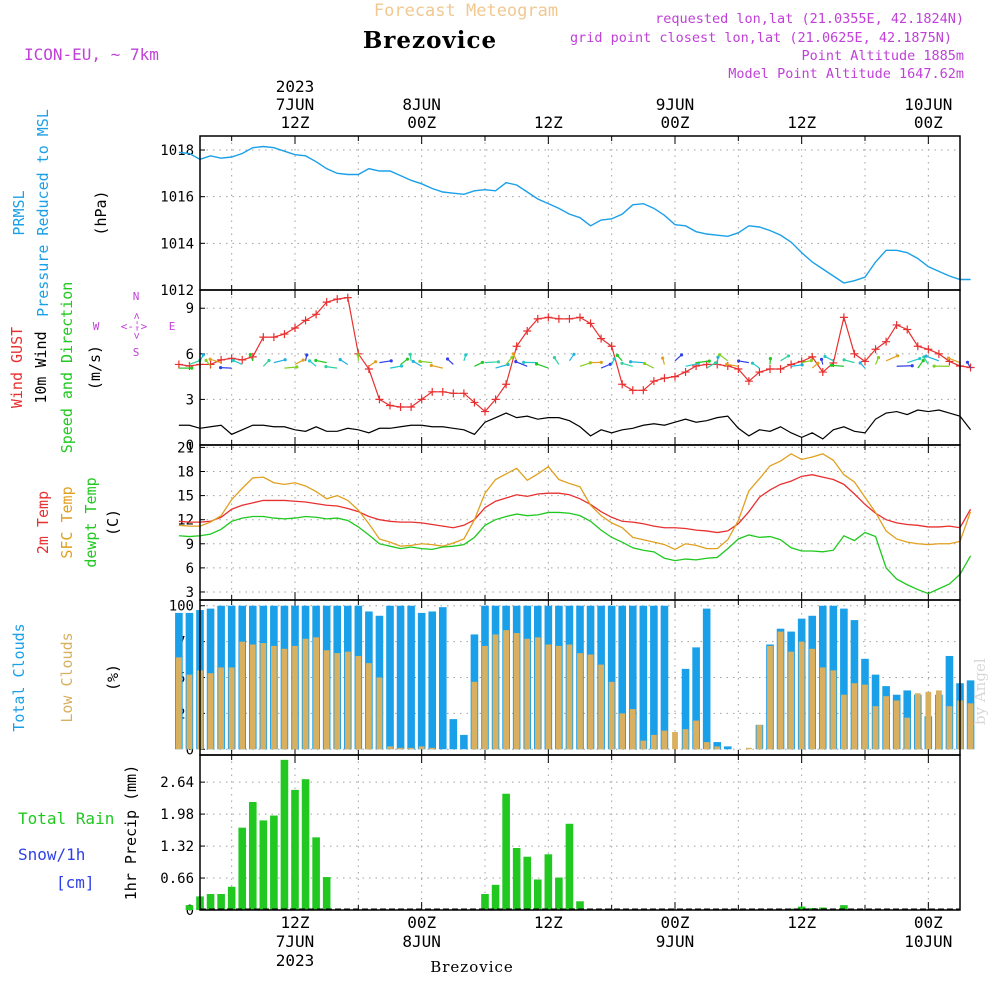 This screenshot has width=1000, height=1004. I want to click on wind-side-label-0: Wind GUST, so click(17, 367).